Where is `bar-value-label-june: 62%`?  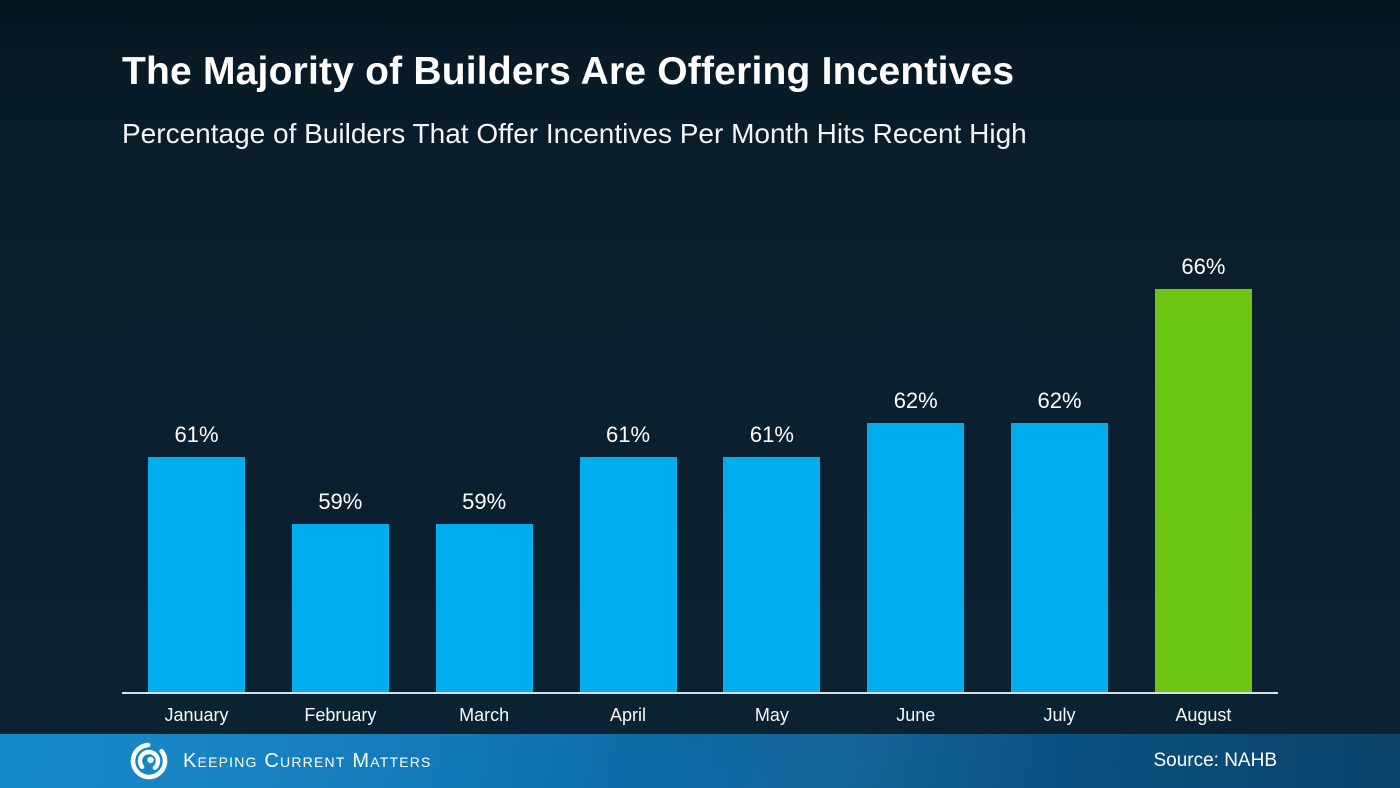 bar-value-label-june: 62% is located at coordinates (915, 400).